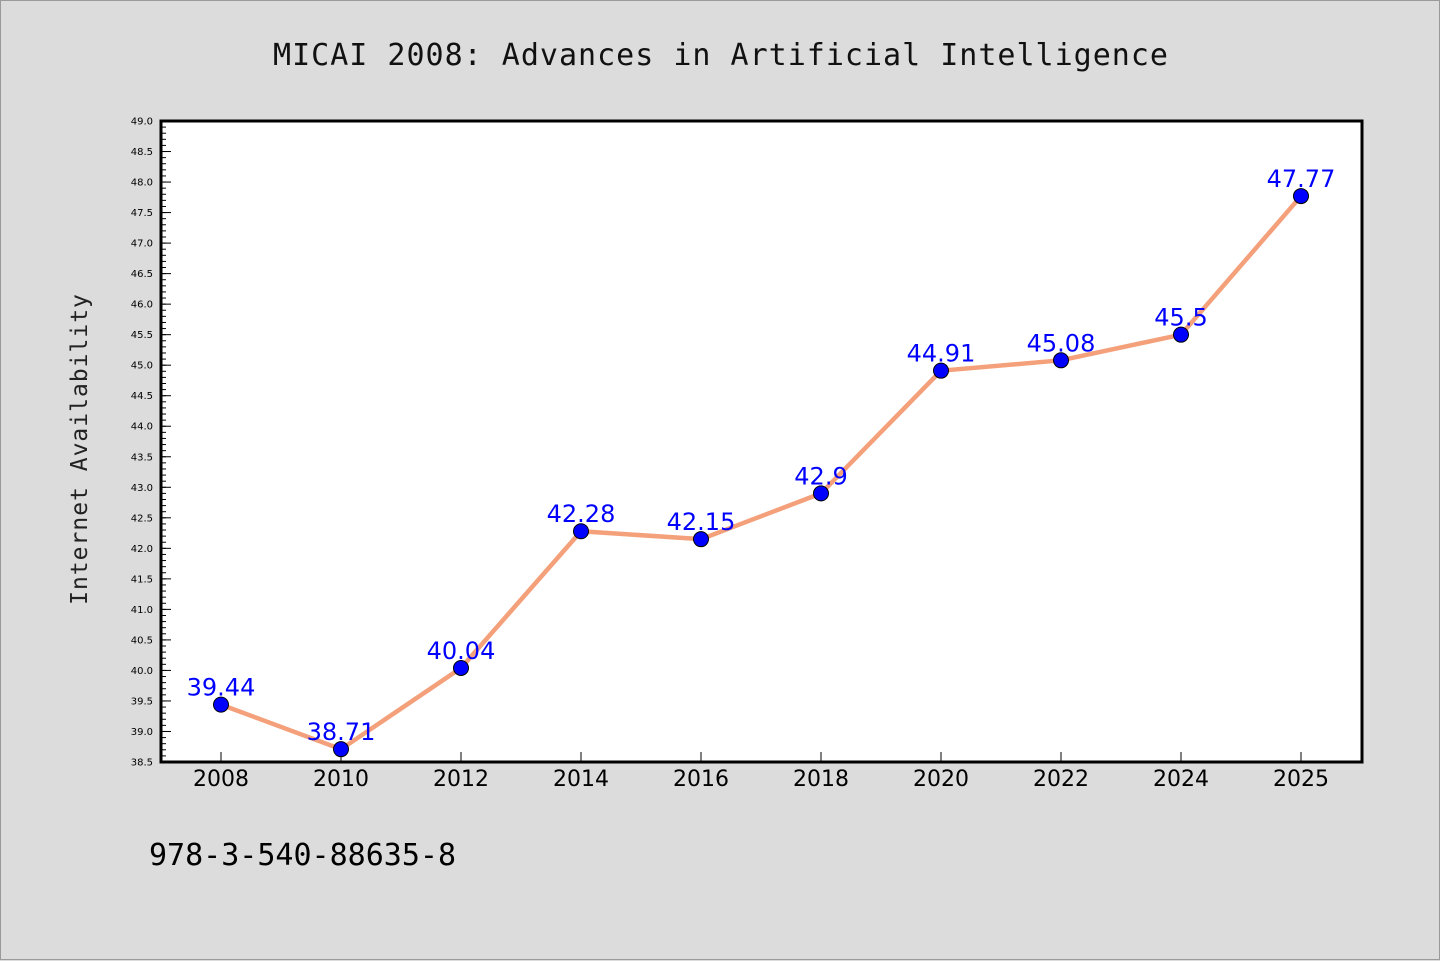 The image size is (1440, 961). Describe the element at coordinates (941, 779) in the screenshot. I see `x-tick-label: 2020` at that location.